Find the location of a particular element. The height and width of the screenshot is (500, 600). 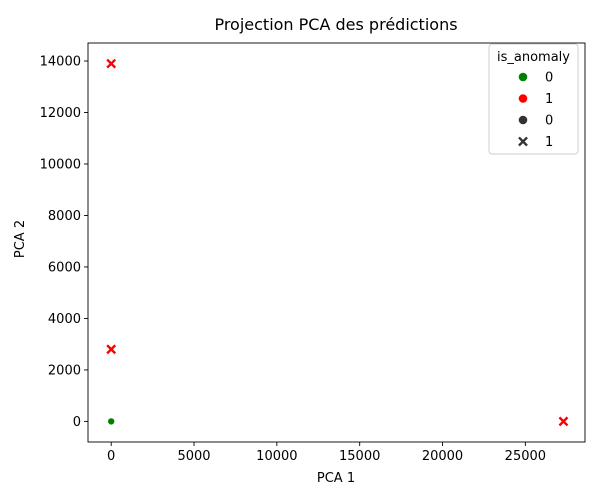

legend-label-1: 1 is located at coordinates (549, 99).